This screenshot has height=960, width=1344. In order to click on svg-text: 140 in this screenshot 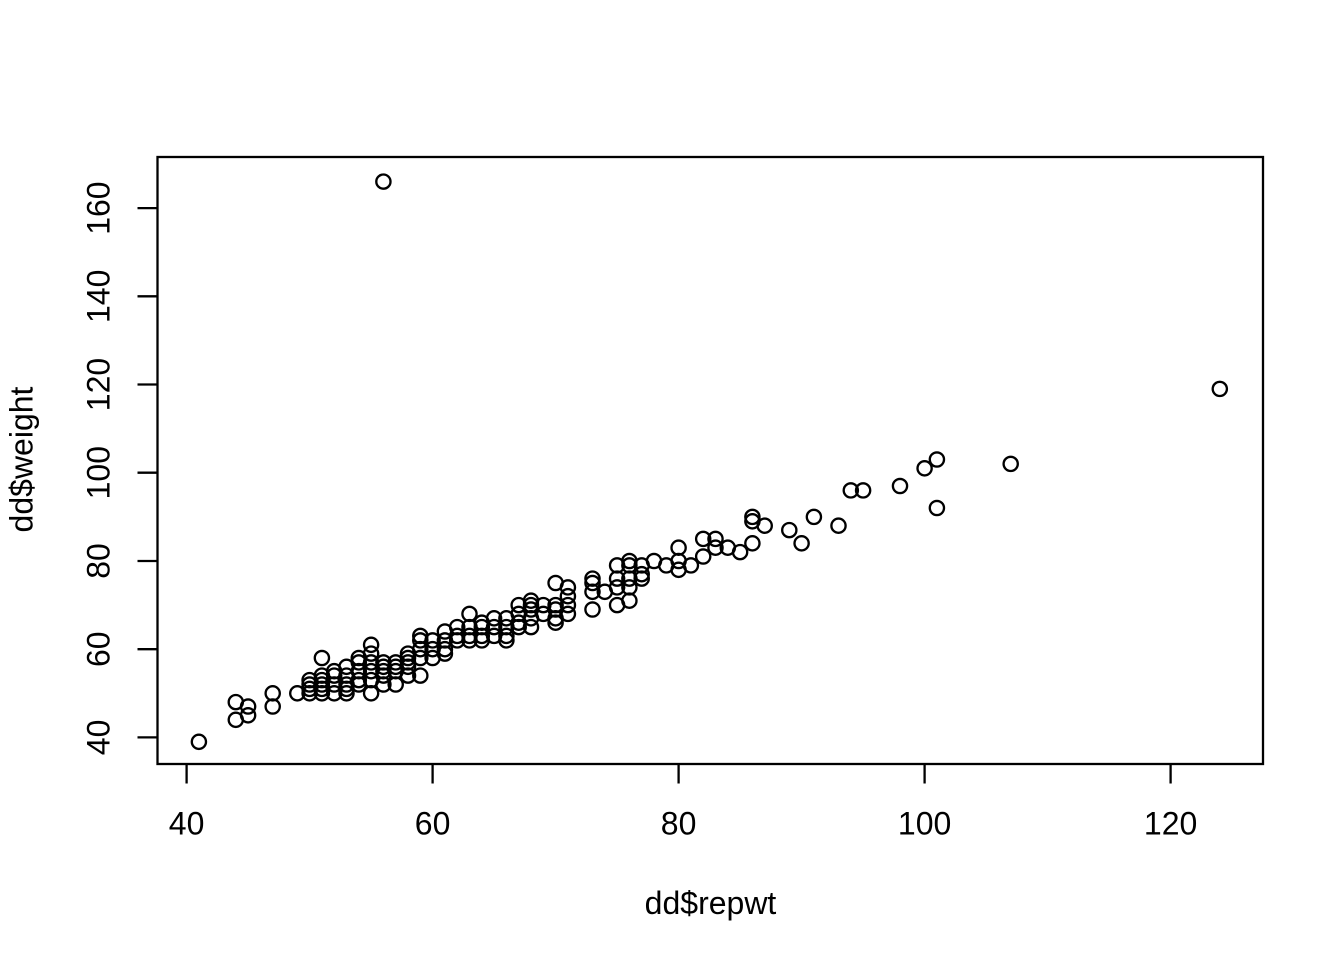, I will do `click(99, 296)`.